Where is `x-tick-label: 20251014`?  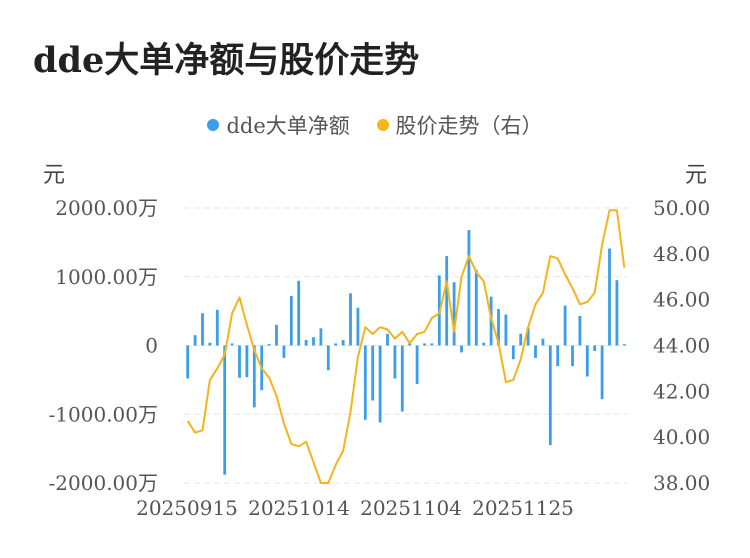 x-tick-label: 20251014 is located at coordinates (299, 508).